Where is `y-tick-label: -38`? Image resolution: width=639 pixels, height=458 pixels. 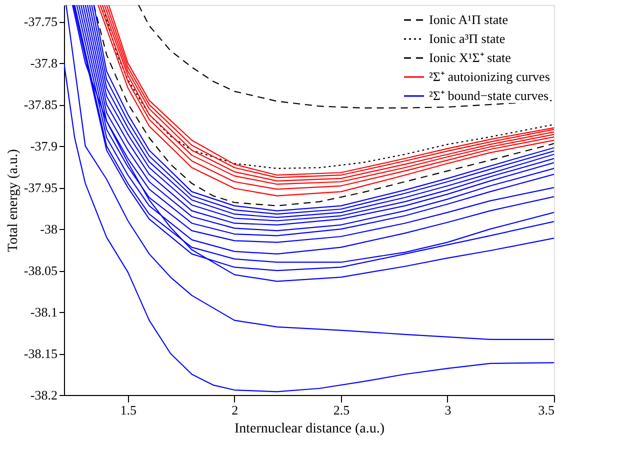
y-tick-label: -38 is located at coordinates (49, 229).